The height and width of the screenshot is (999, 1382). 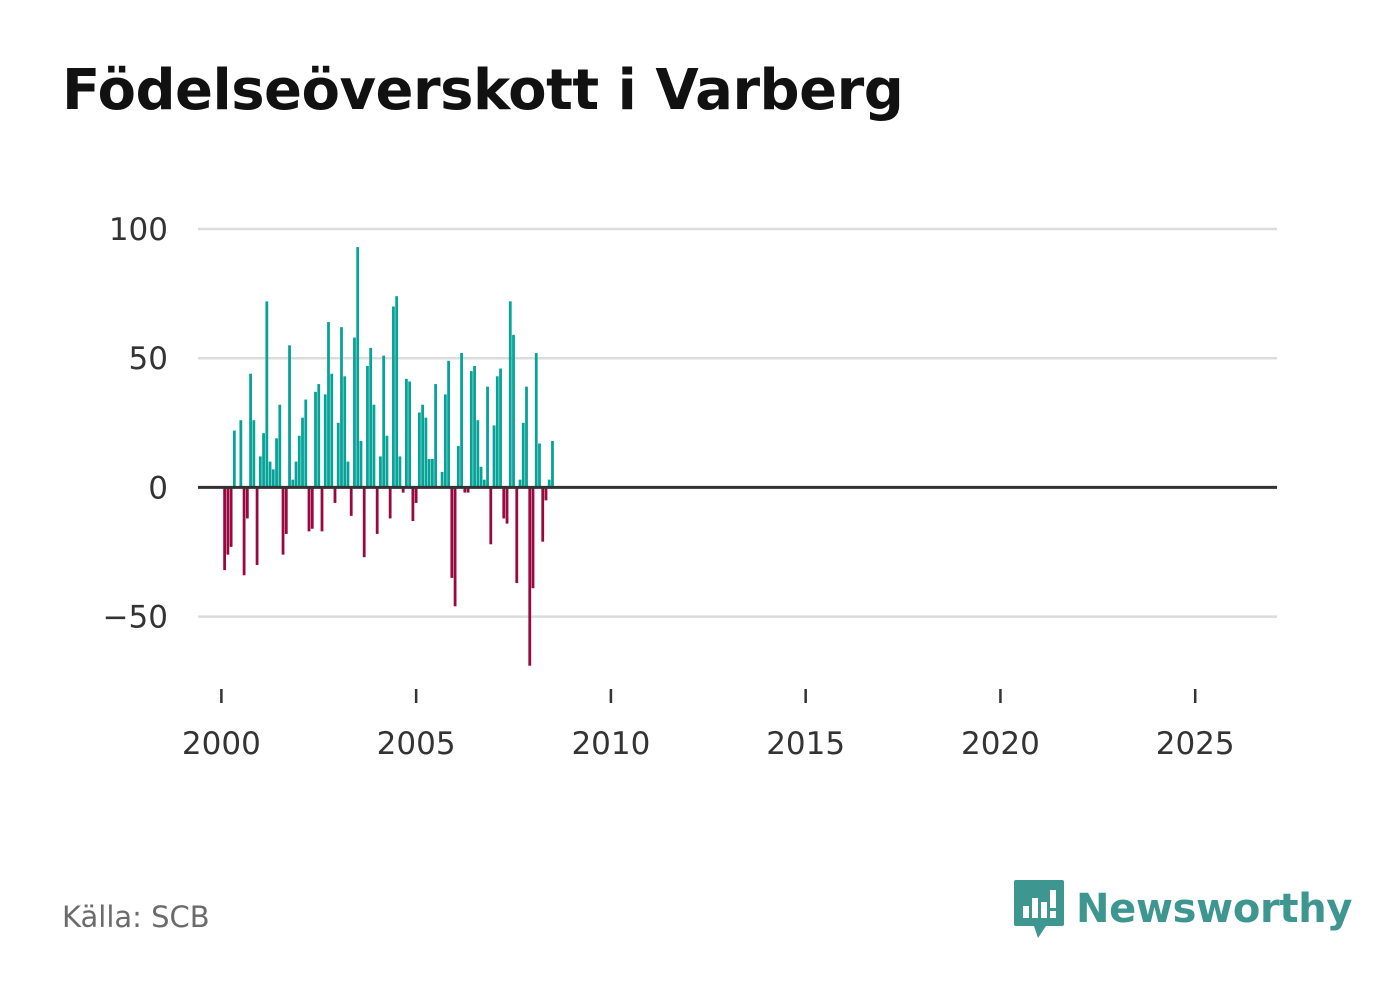 What do you see at coordinates (1039, 909) in the screenshot?
I see `chart-bubble-icon` at bounding box center [1039, 909].